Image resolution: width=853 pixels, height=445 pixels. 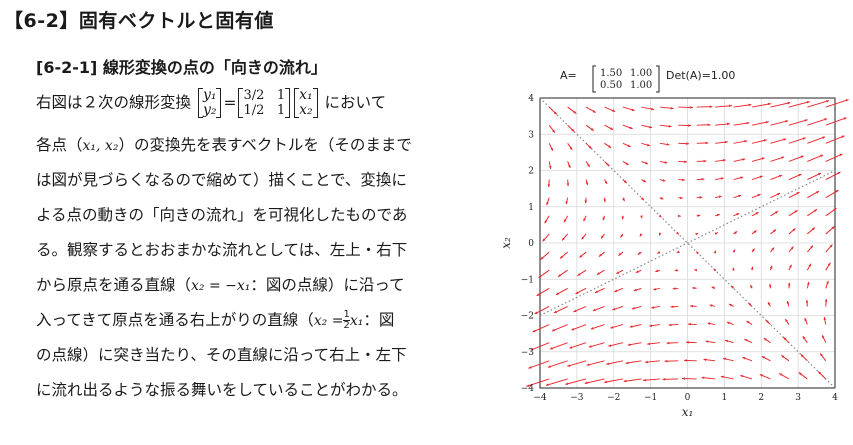 What do you see at coordinates (658, 79) in the screenshot?
I see `matrix-bracket-right` at bounding box center [658, 79].